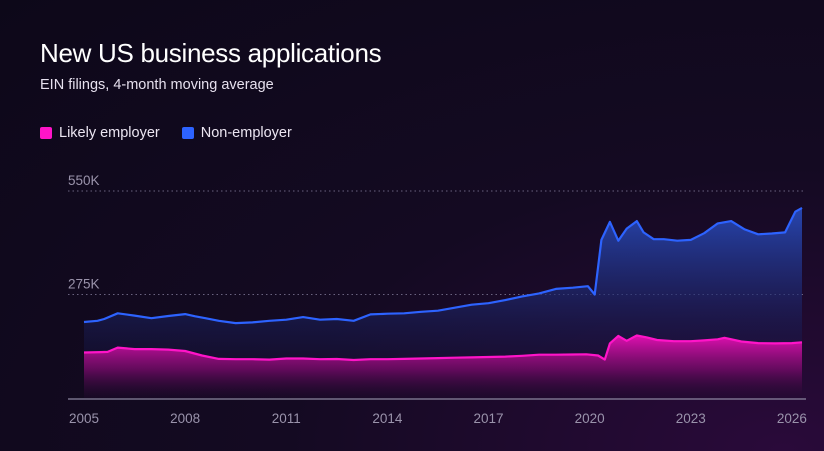  Describe the element at coordinates (84, 180) in the screenshot. I see `y-tick-label-550k: 550K` at that location.